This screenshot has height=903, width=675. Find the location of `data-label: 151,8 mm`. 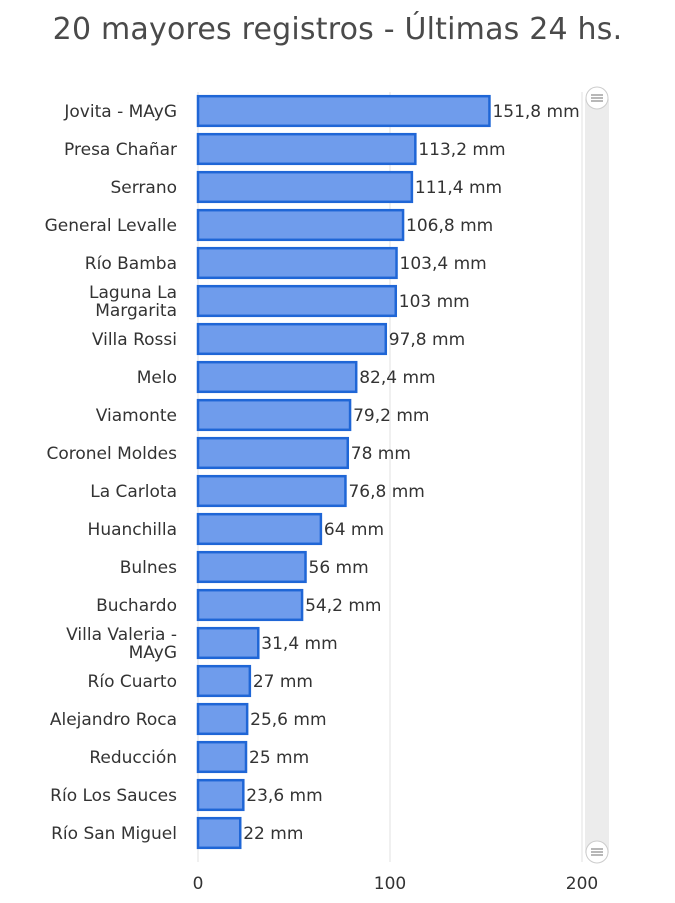

data-label: 151,8 mm is located at coordinates (535, 112).